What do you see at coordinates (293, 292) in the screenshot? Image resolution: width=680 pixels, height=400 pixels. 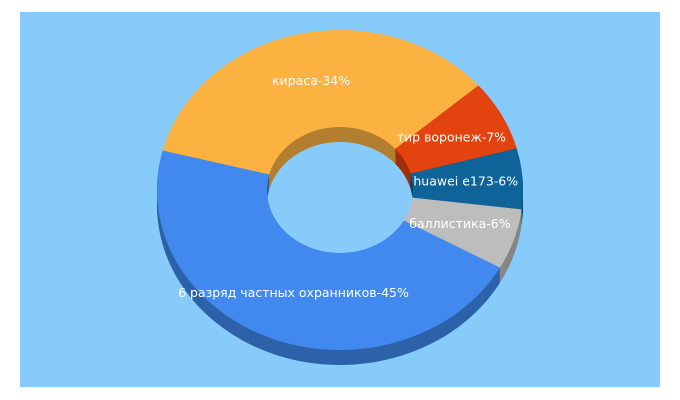 I see `slice-label: 6 разряд частных охранников-45%` at bounding box center [293, 292].